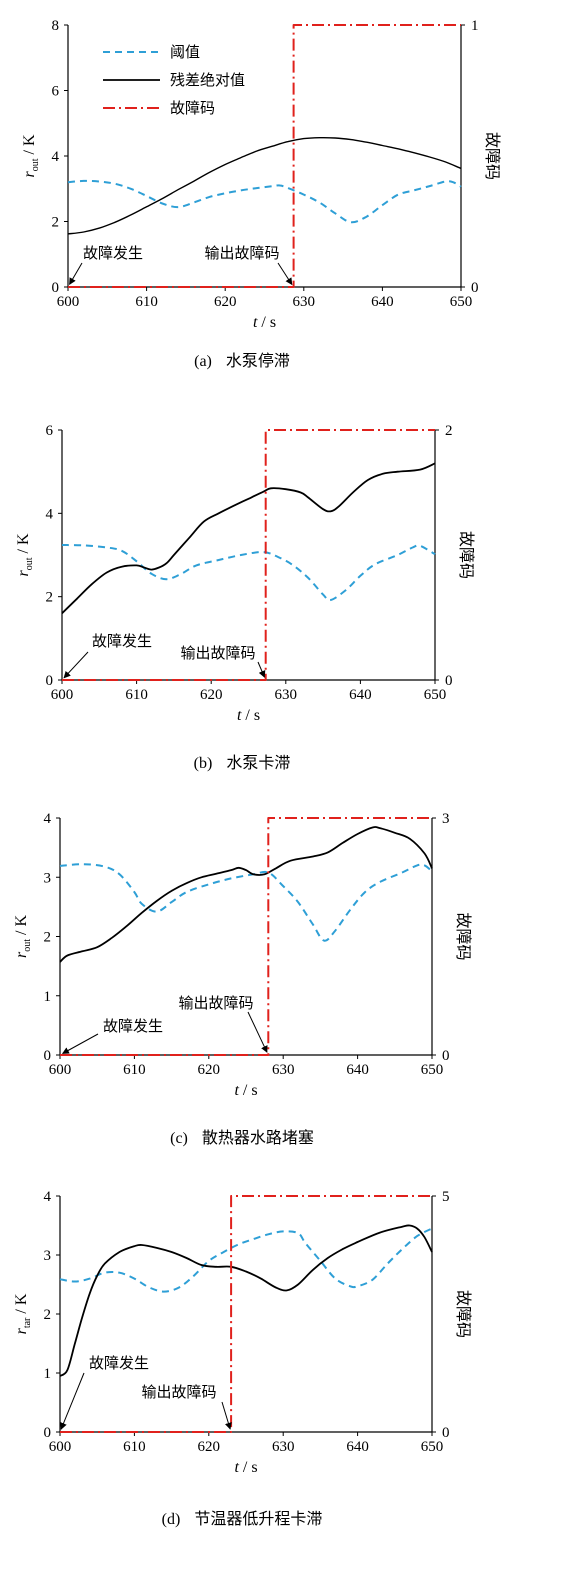  What do you see at coordinates (207, 80) in the screenshot?
I see `legend-residual-label: 残差绝对值` at bounding box center [207, 80].